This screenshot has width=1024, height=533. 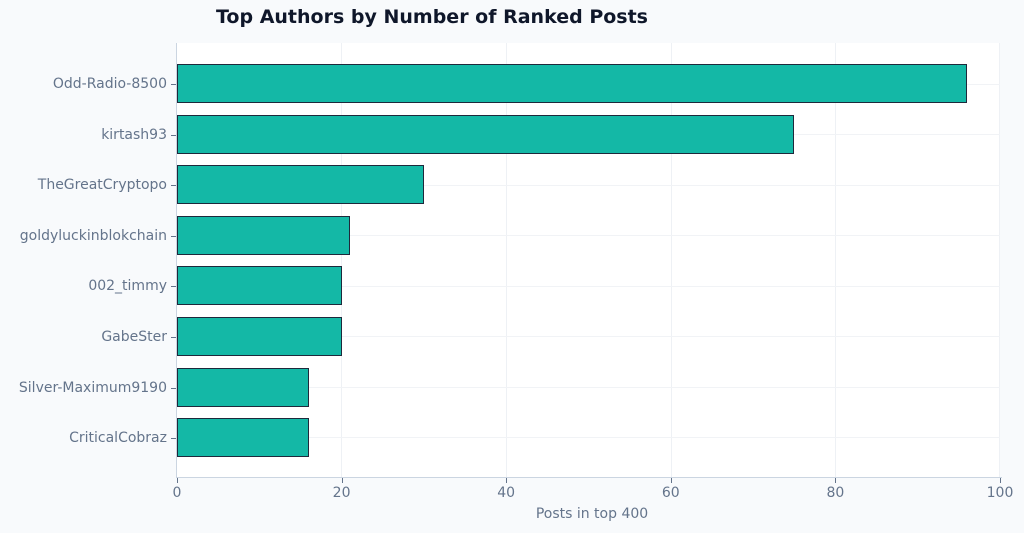 I want to click on x-tick-label: 0, so click(x=177, y=493).